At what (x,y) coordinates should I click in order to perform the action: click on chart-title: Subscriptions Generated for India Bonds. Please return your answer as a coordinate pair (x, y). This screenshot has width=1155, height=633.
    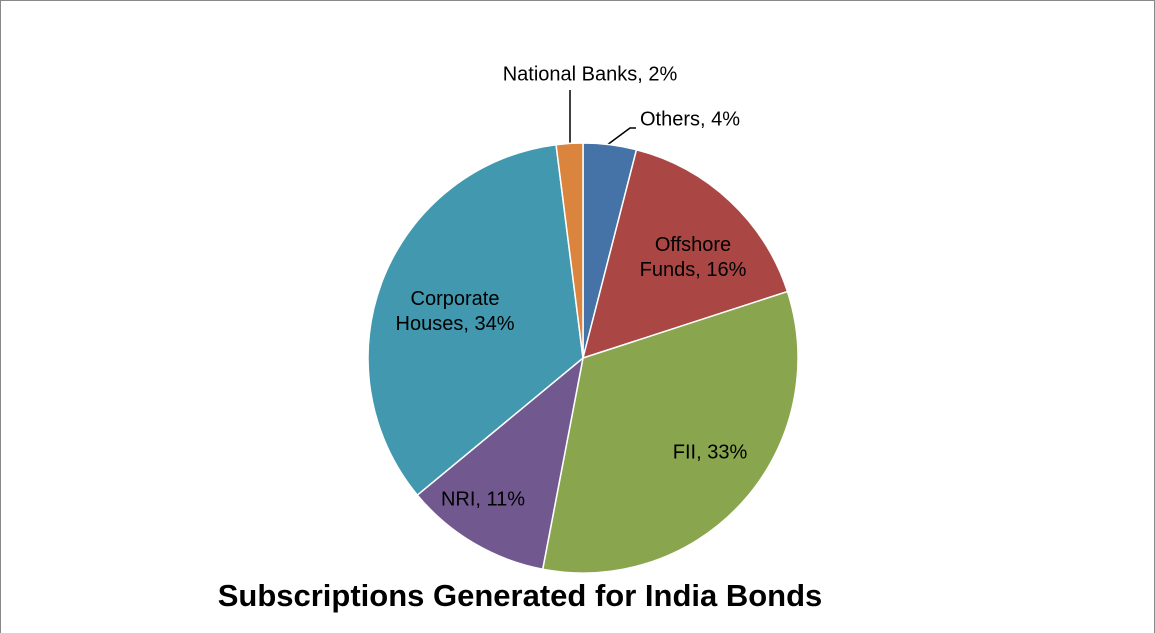
    Looking at the image, I should click on (520, 595).